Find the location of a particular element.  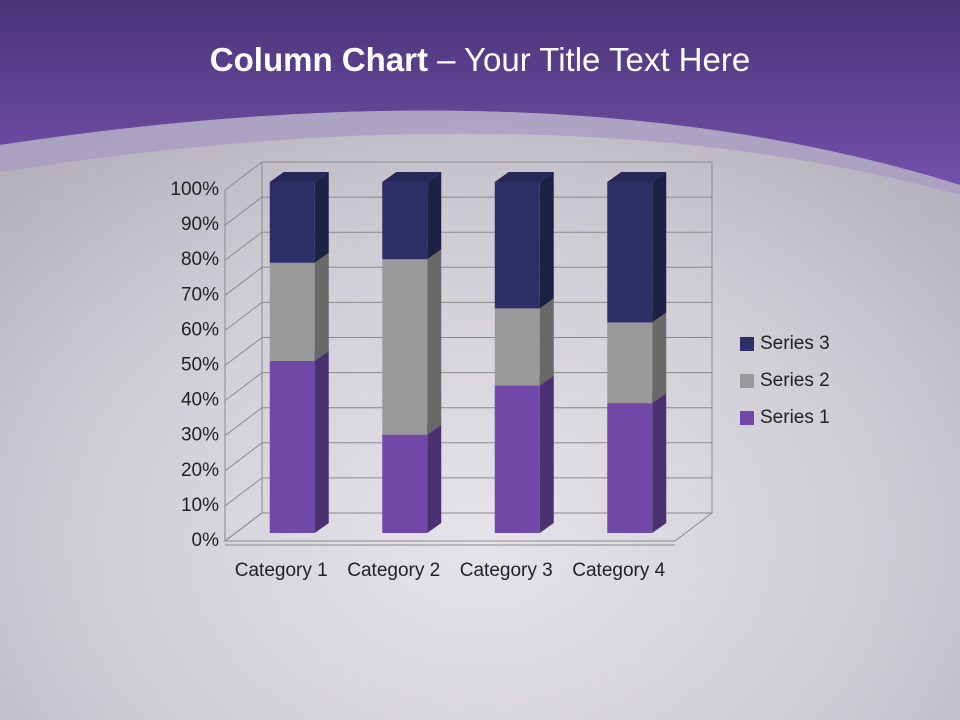

legend-label: Series 1 is located at coordinates (795, 417).